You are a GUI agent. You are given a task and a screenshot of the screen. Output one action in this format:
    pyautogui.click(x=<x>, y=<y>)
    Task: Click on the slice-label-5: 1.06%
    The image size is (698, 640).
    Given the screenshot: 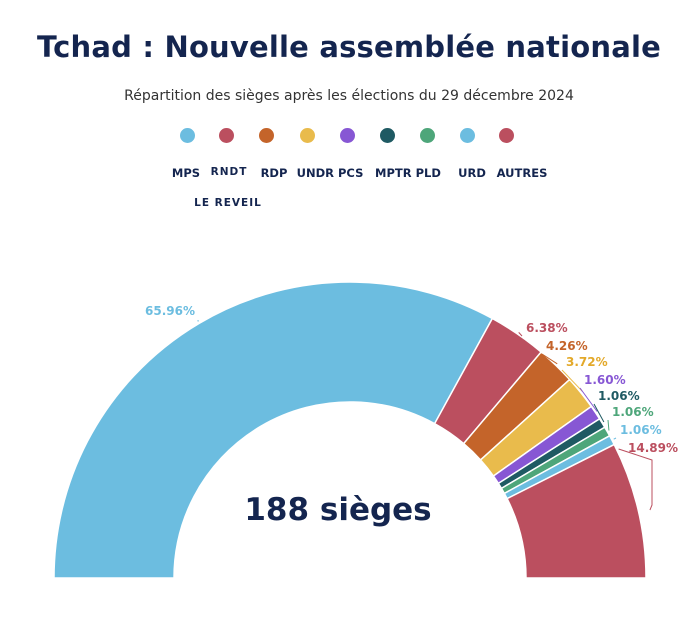 What is the action you would take?
    pyautogui.click(x=619, y=396)
    